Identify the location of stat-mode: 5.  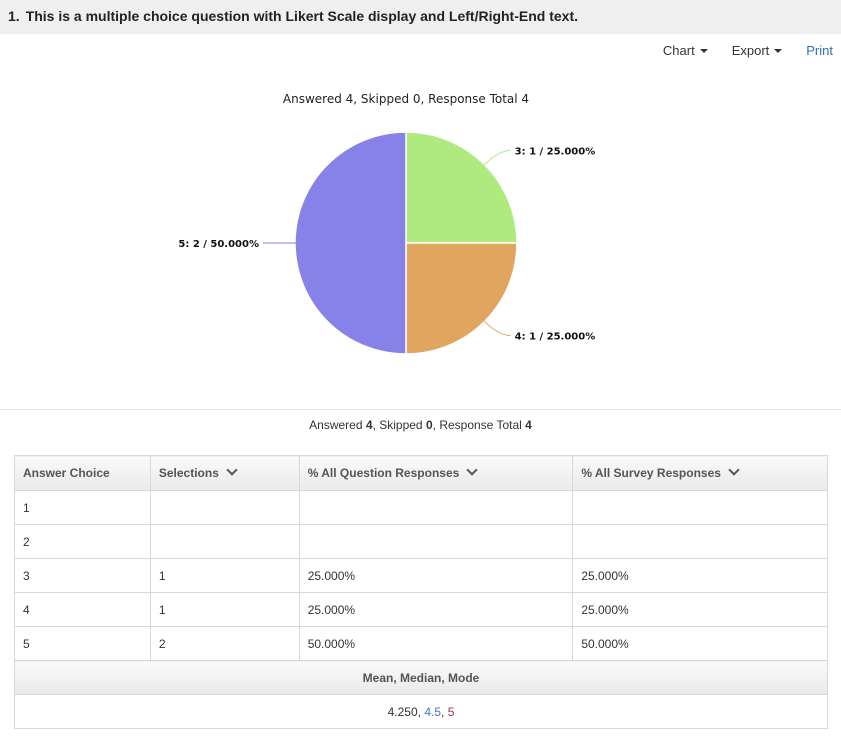
(451, 711).